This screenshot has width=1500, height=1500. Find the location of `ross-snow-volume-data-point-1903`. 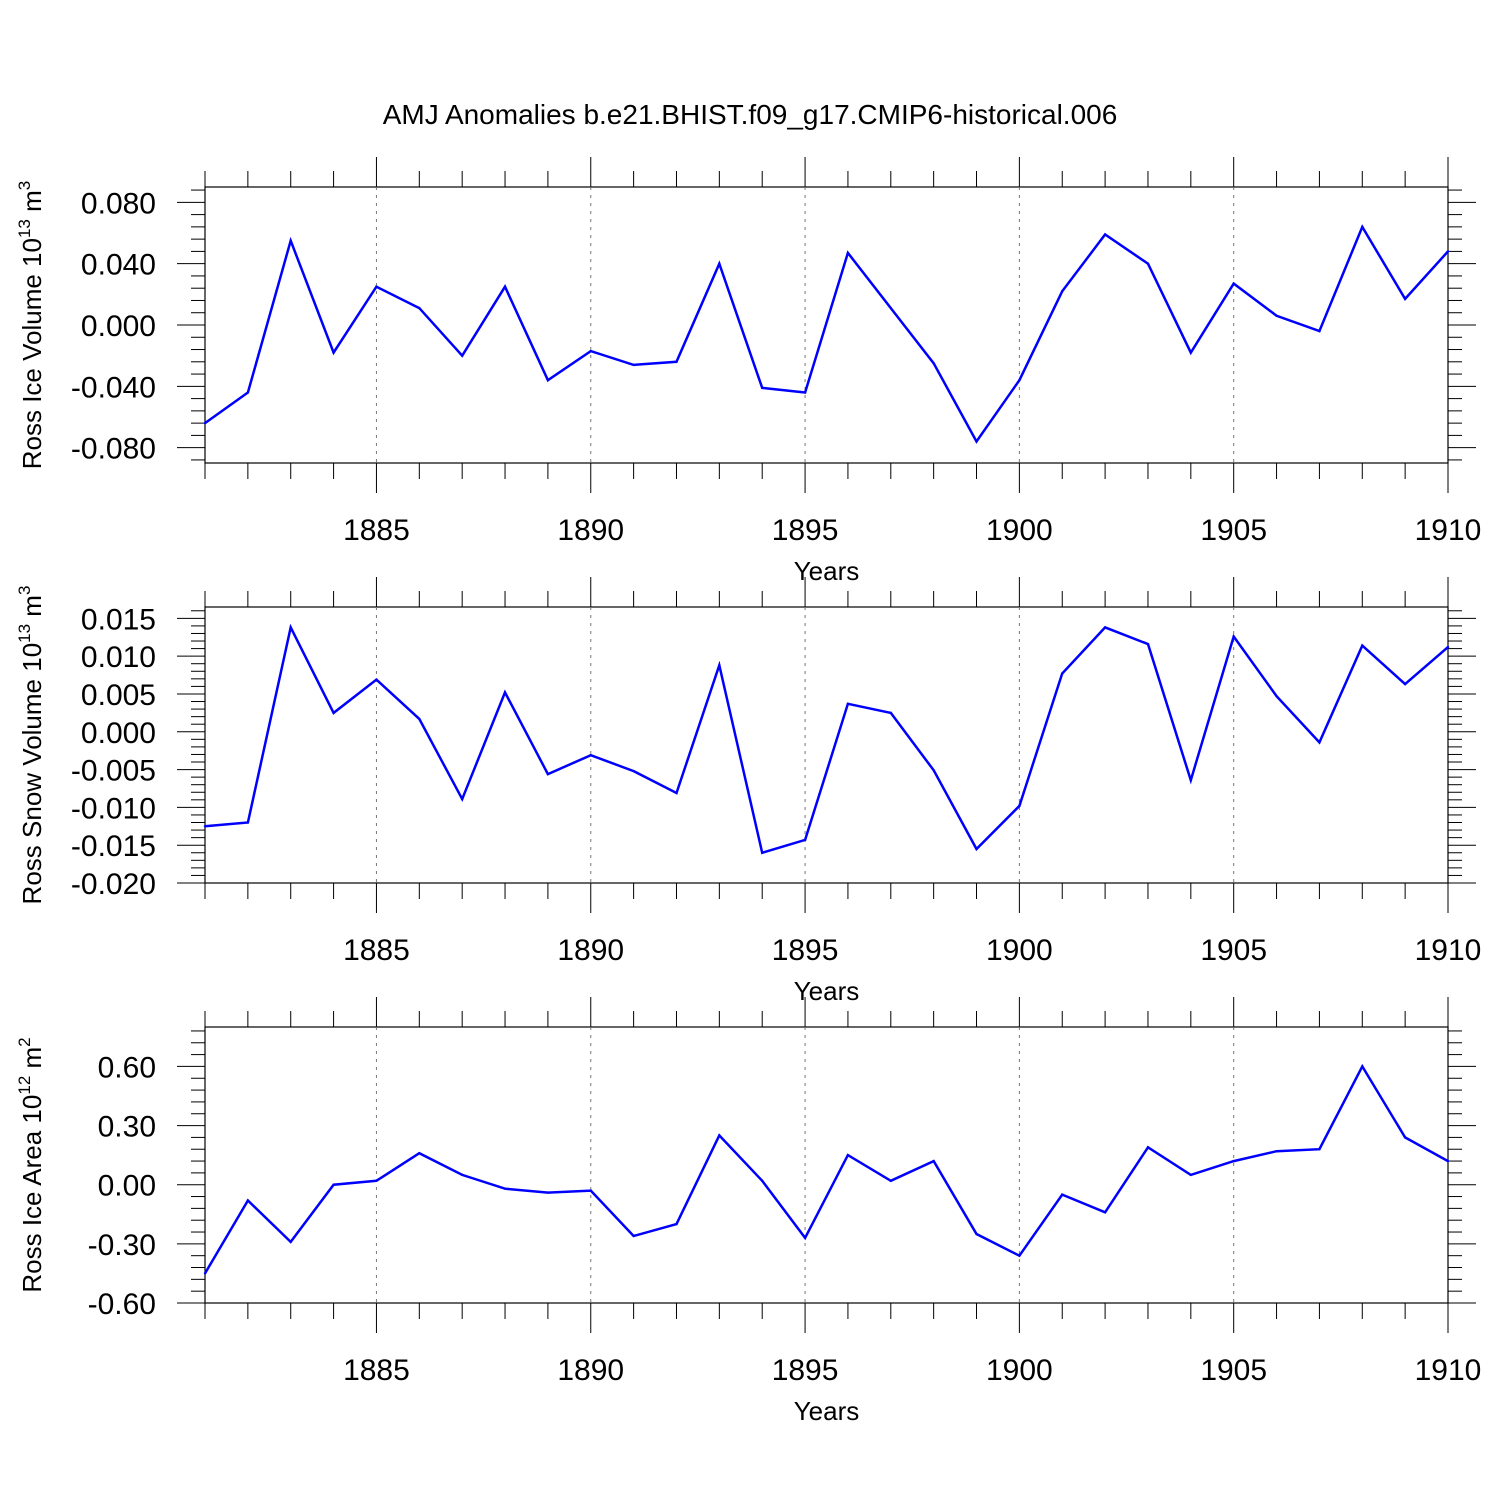

ross-snow-volume-data-point-1903 is located at coordinates (1148, 644).